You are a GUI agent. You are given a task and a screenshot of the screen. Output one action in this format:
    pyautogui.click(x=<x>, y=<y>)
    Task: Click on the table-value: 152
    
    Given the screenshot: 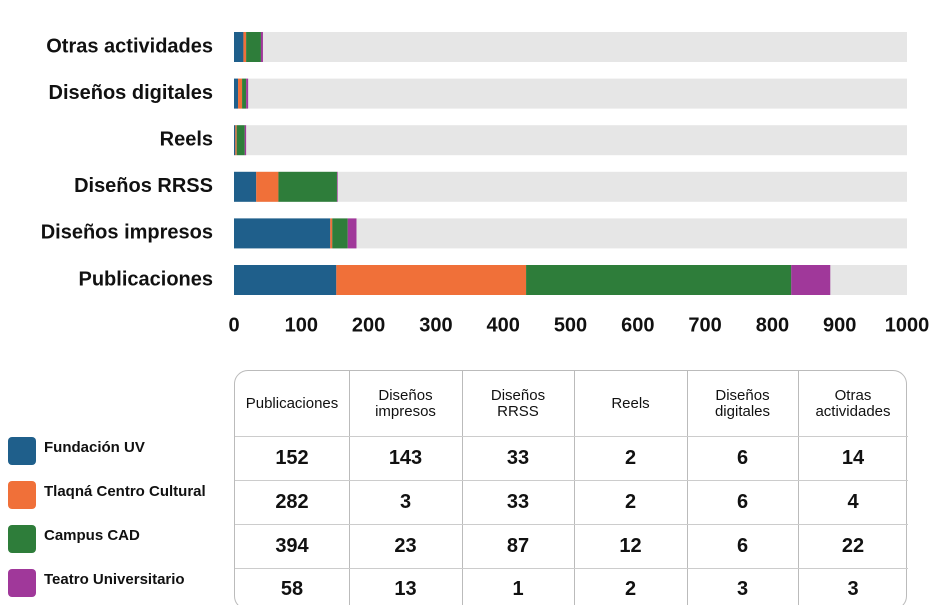 What is the action you would take?
    pyautogui.click(x=292, y=457)
    